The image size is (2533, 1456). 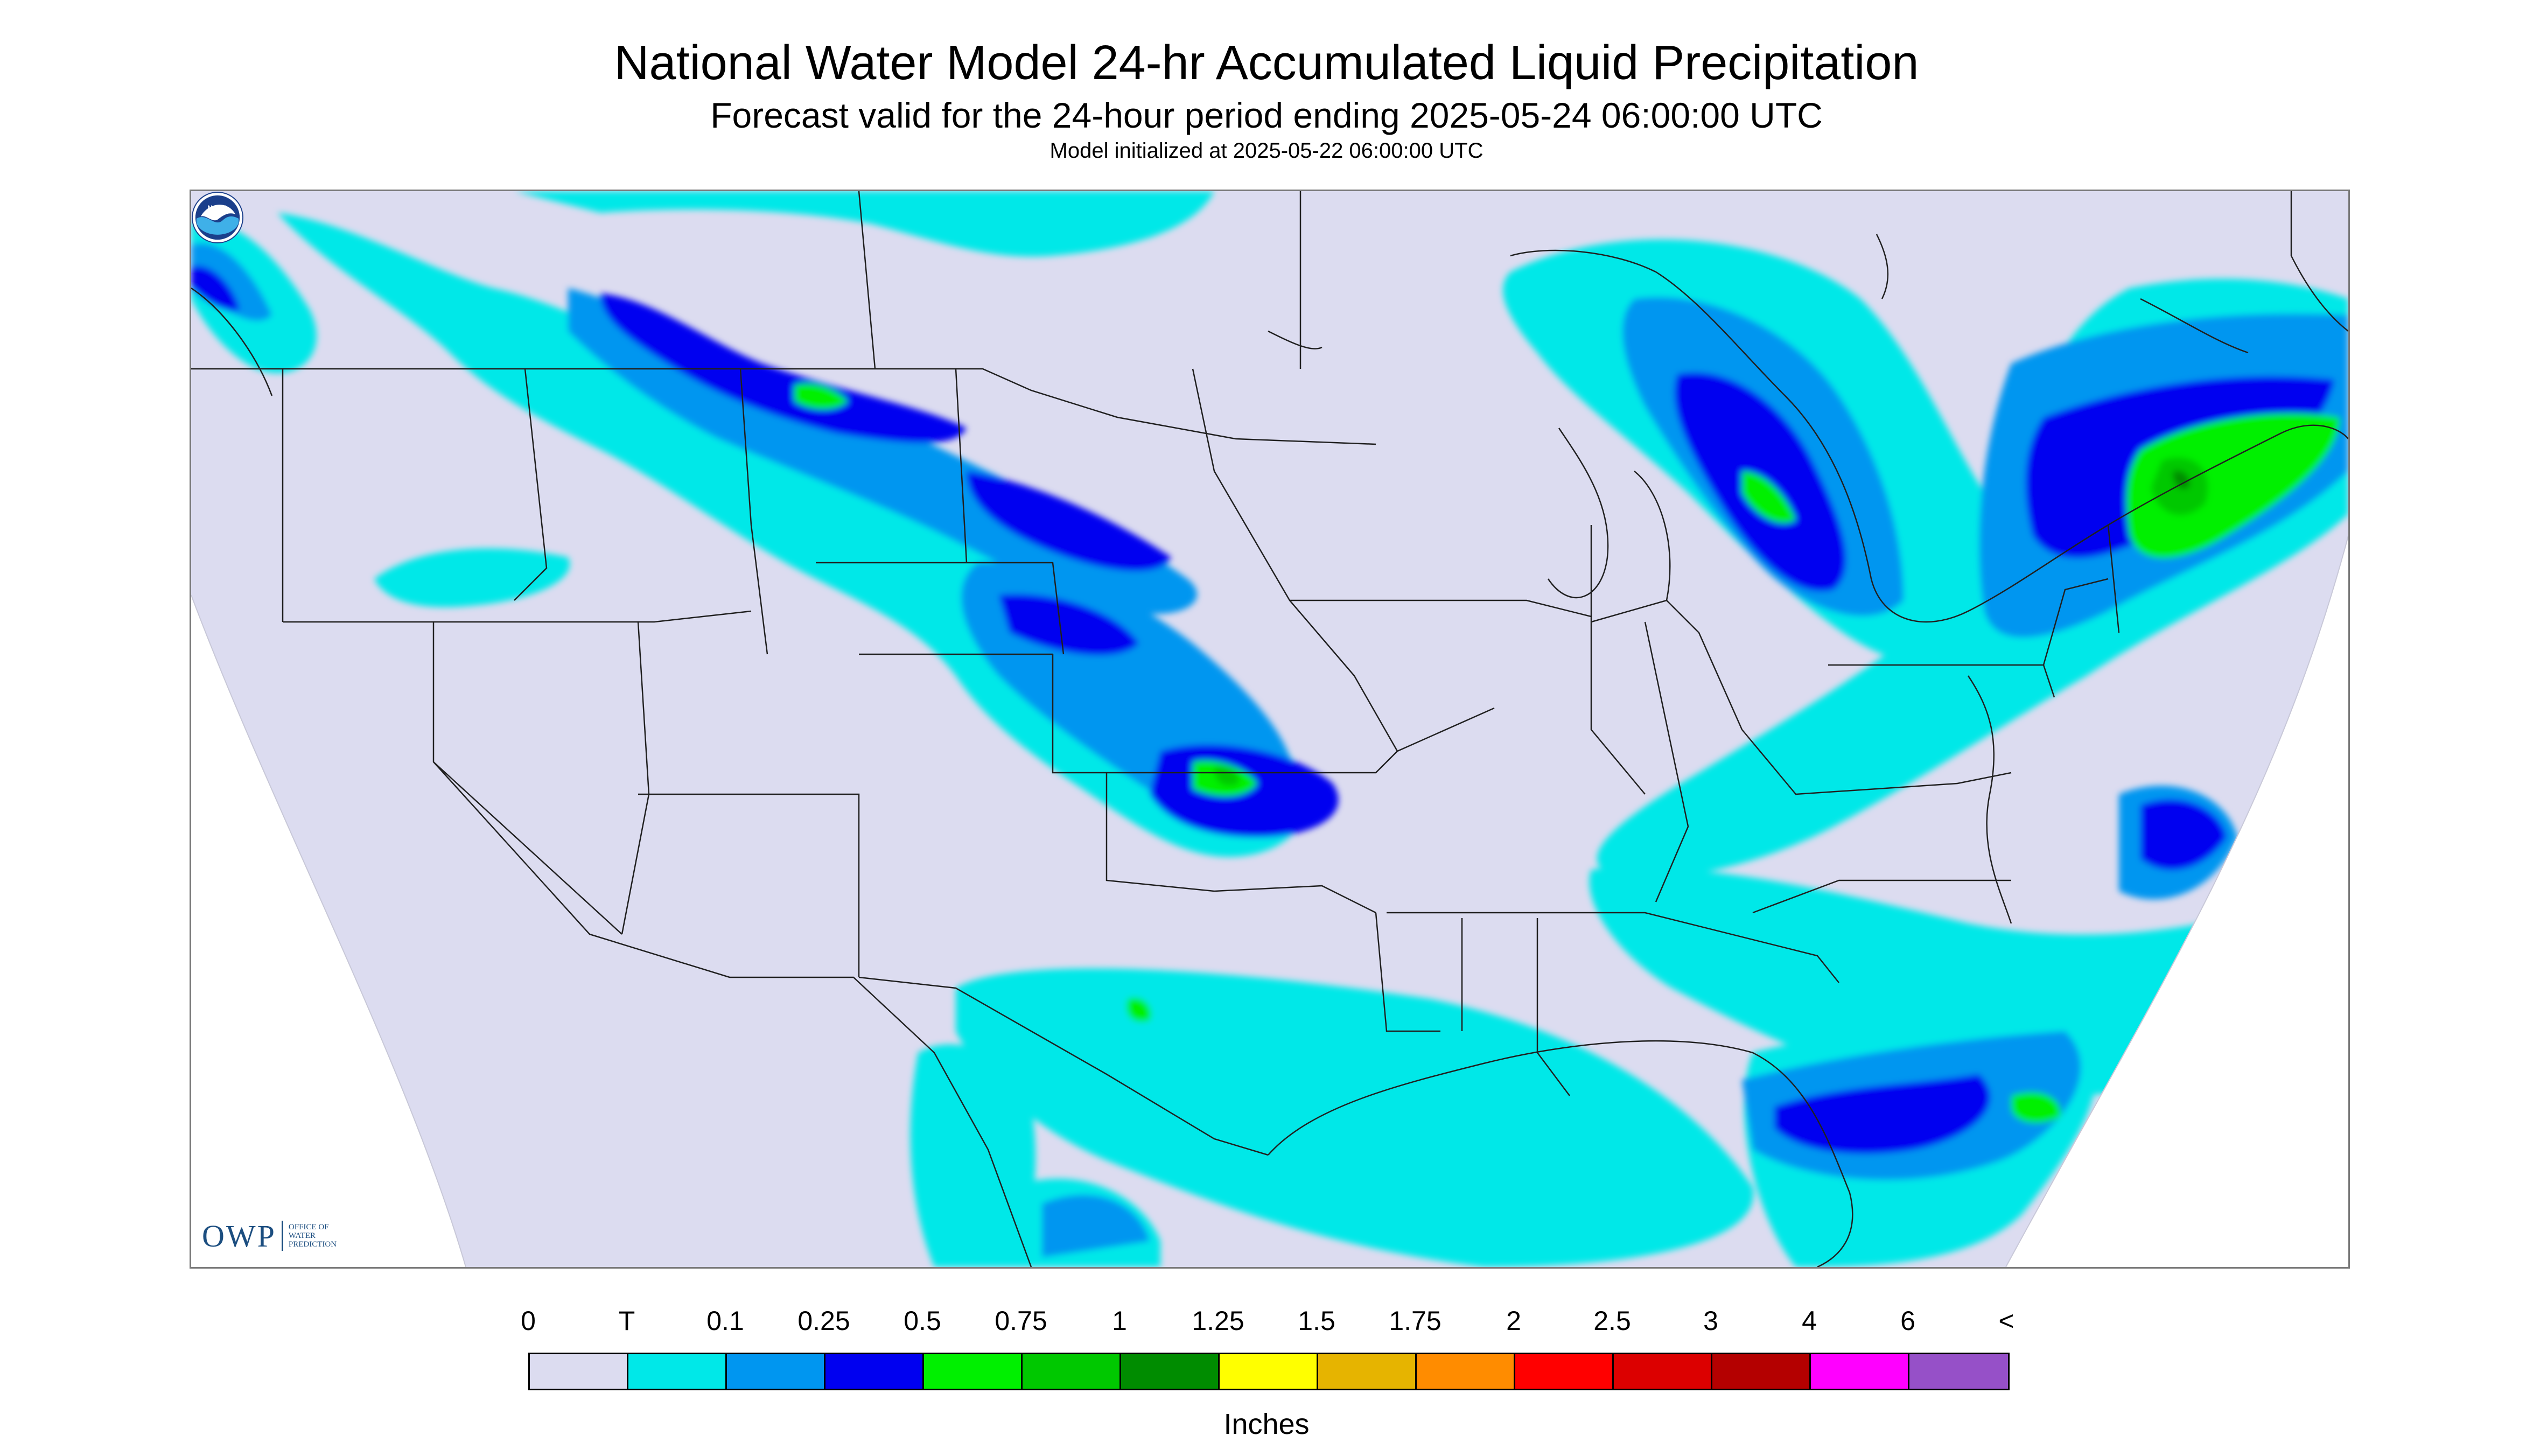 I want to click on legend-label: 3, so click(x=1710, y=1321).